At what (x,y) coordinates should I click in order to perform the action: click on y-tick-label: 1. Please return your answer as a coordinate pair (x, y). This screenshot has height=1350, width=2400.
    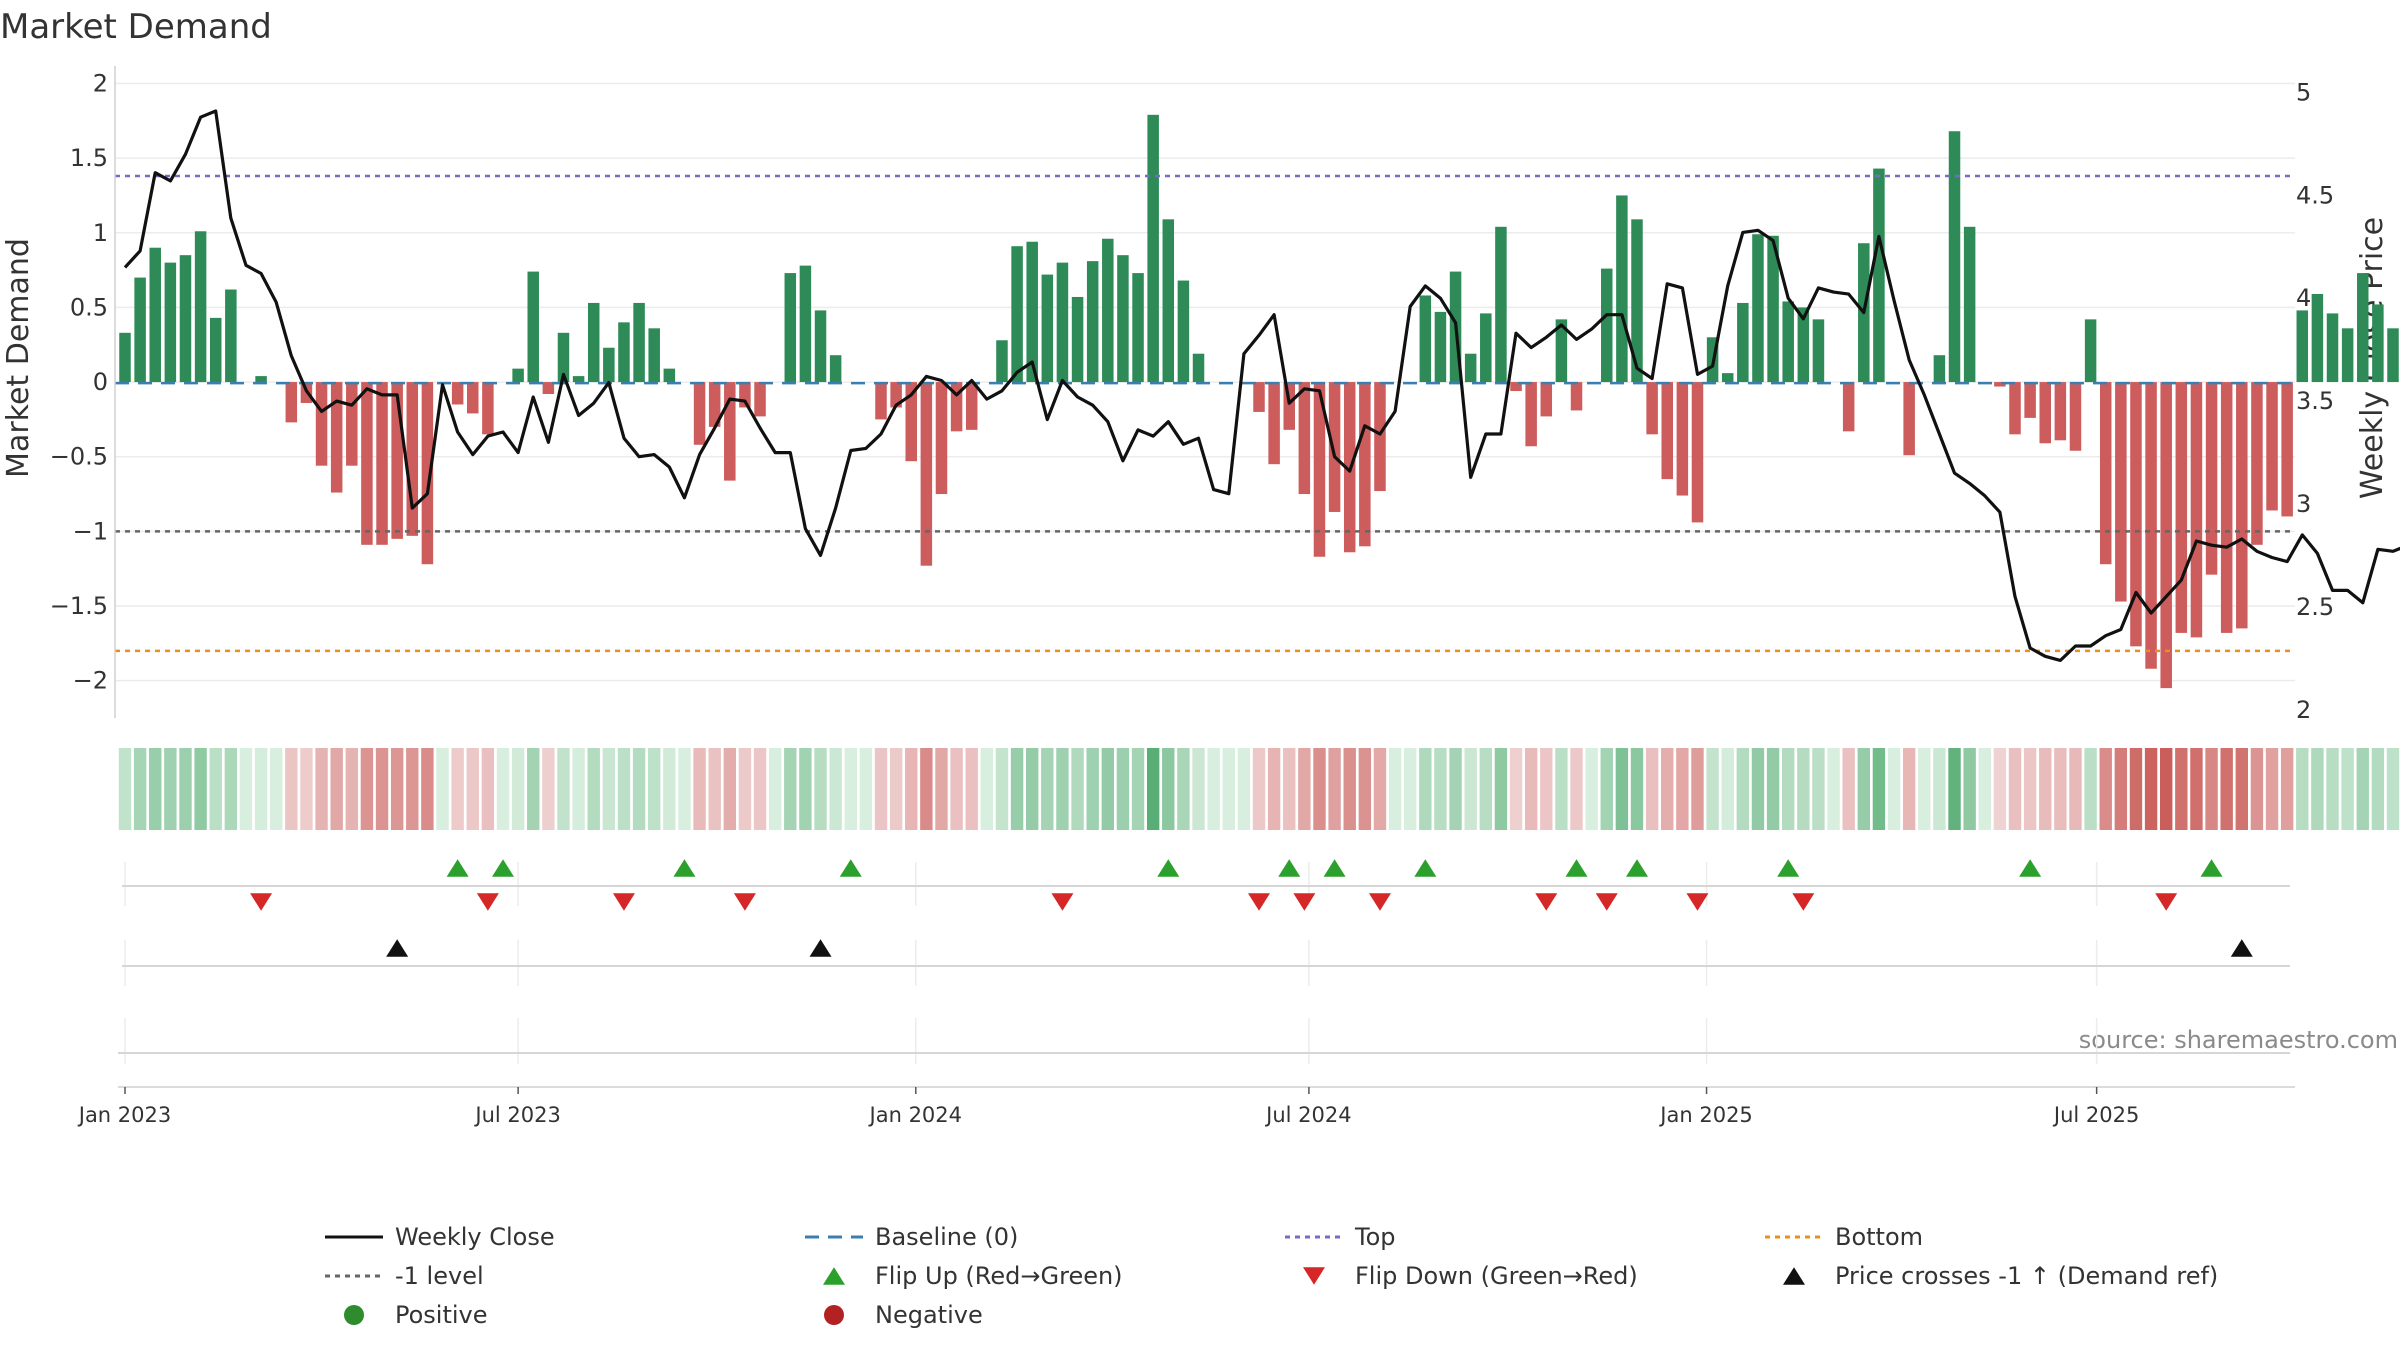
    Looking at the image, I should click on (100, 233).